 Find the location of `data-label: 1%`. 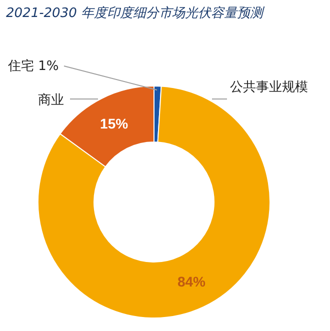

data-label: 1% is located at coordinates (48, 66).